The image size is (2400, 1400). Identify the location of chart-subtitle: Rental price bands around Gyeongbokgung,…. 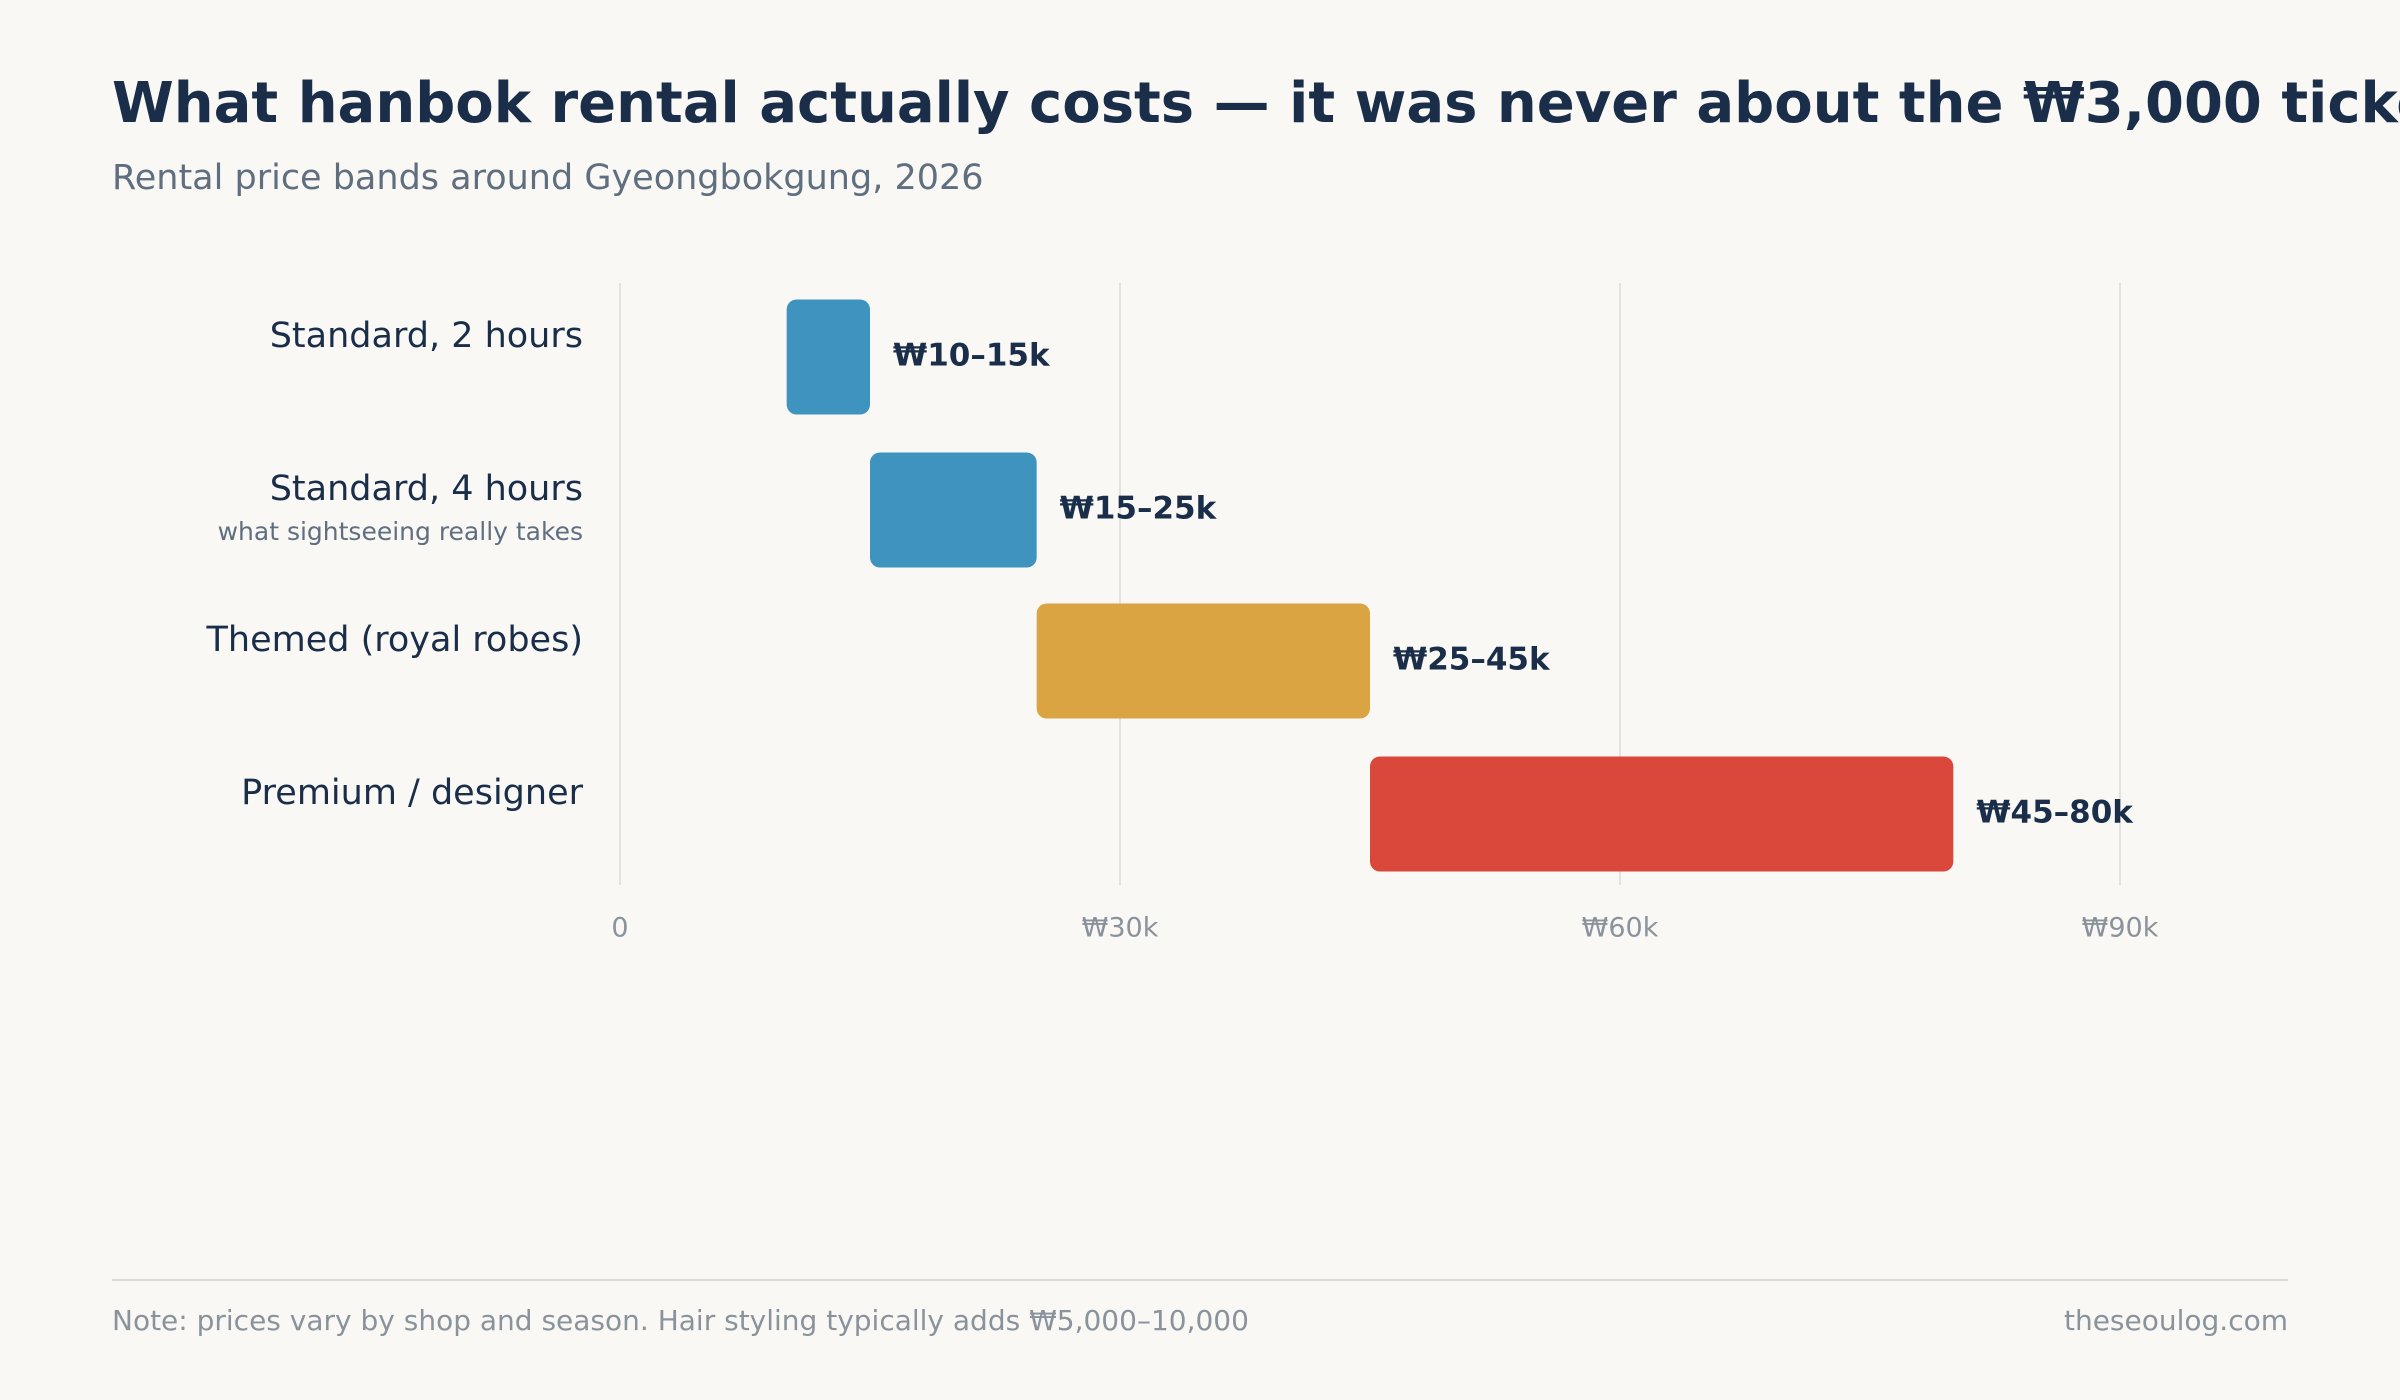
(548, 178).